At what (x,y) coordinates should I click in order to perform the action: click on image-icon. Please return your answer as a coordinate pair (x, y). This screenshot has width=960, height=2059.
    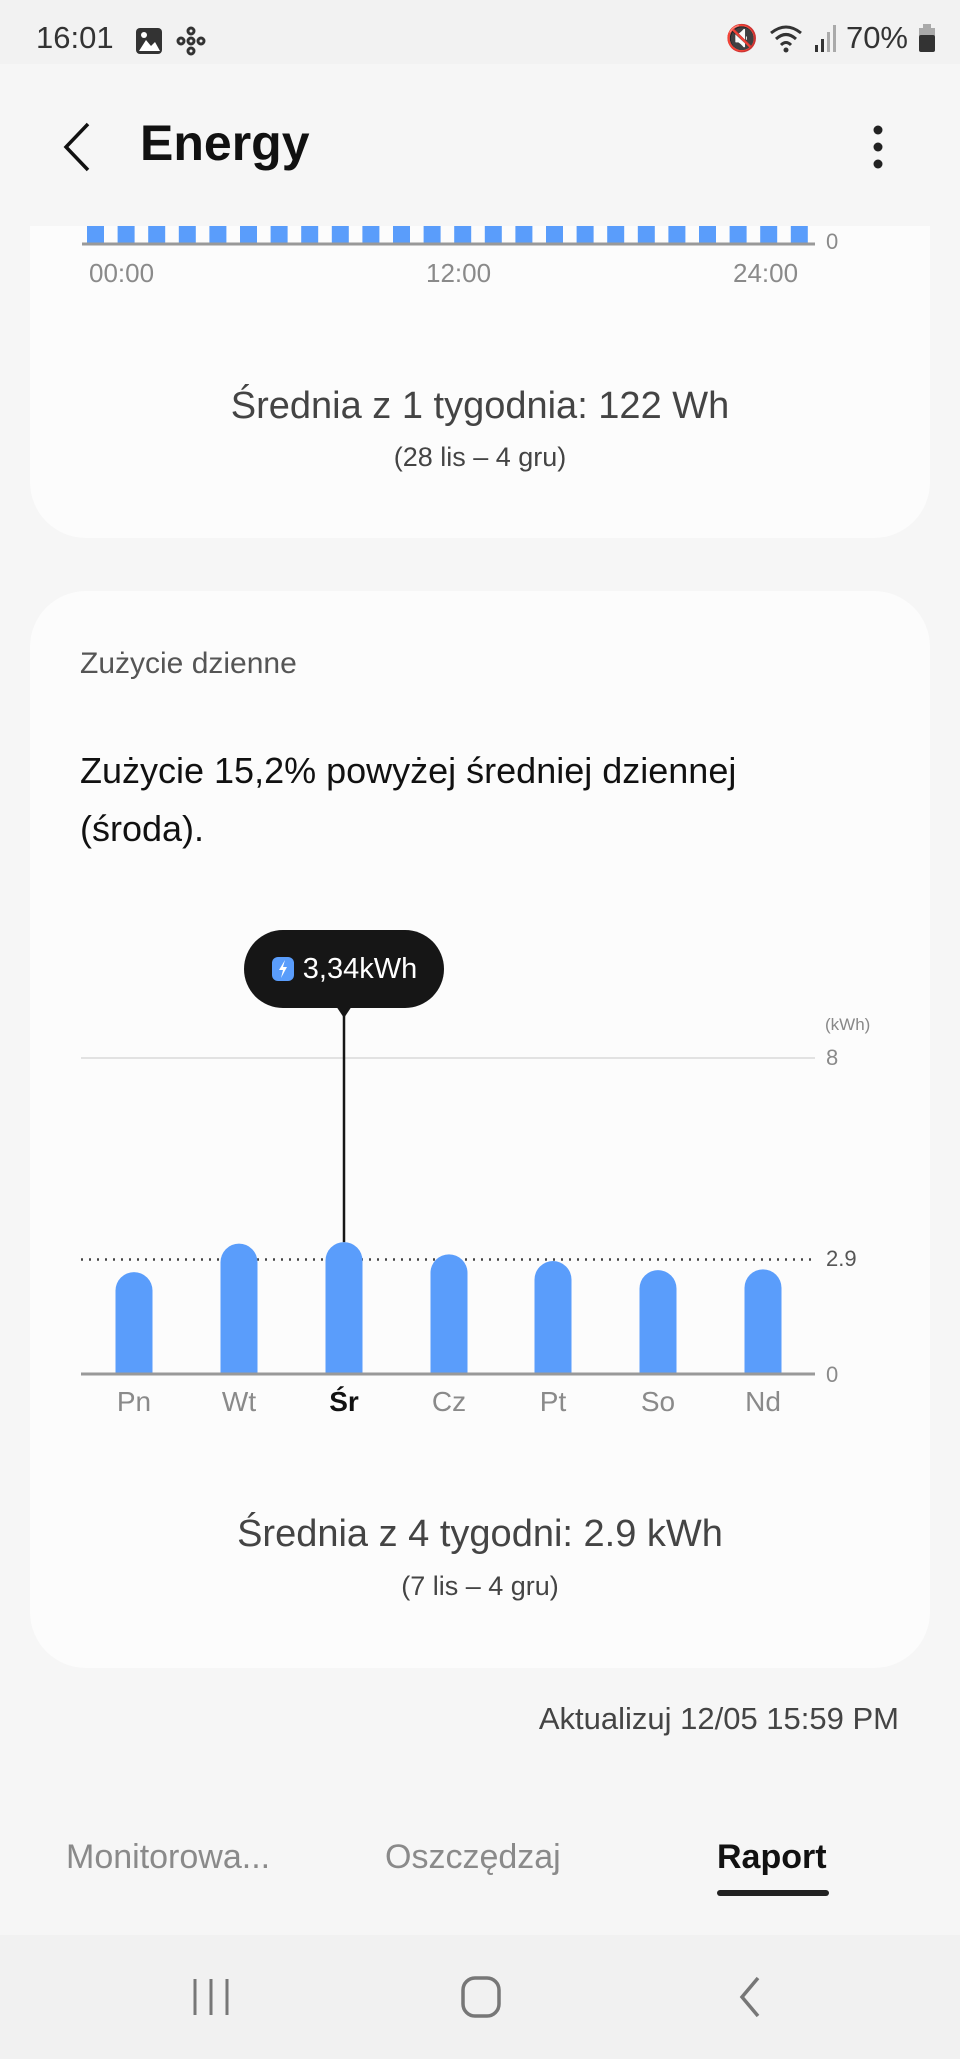
    Looking at the image, I should click on (149, 41).